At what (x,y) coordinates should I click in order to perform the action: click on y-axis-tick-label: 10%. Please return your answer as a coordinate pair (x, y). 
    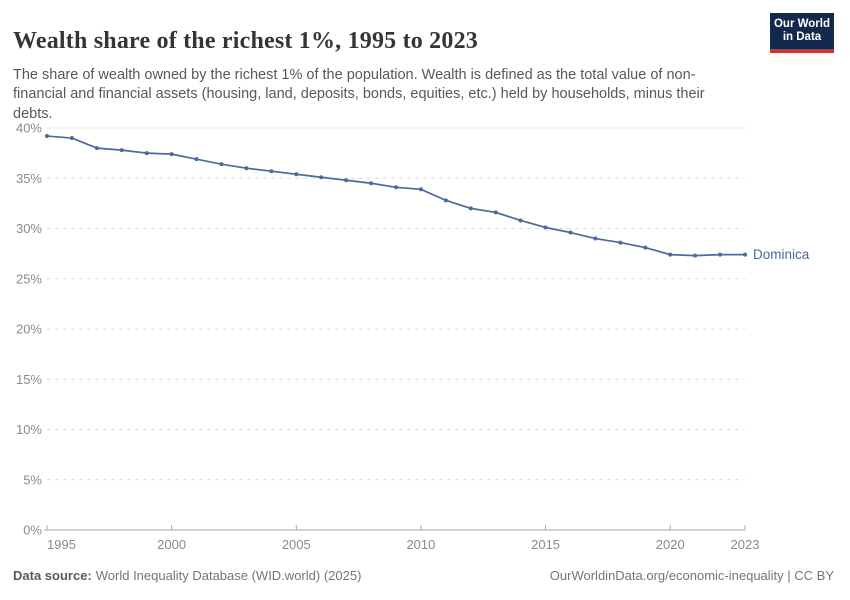
    Looking at the image, I should click on (29, 429).